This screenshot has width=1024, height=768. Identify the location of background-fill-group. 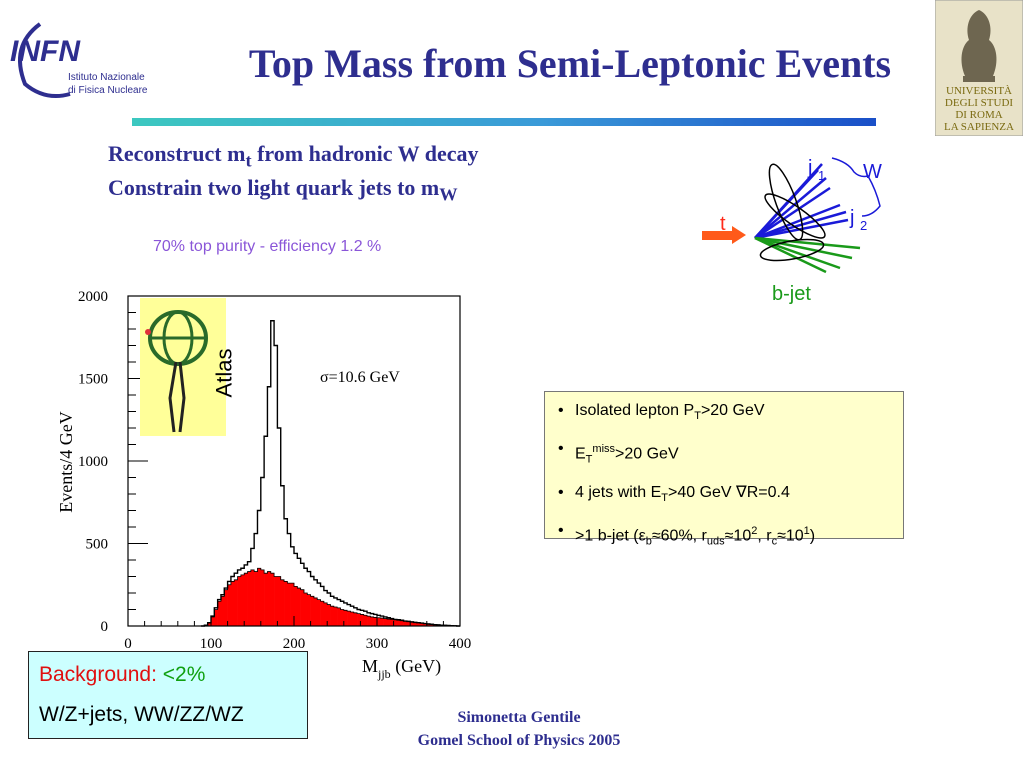
(330, 597).